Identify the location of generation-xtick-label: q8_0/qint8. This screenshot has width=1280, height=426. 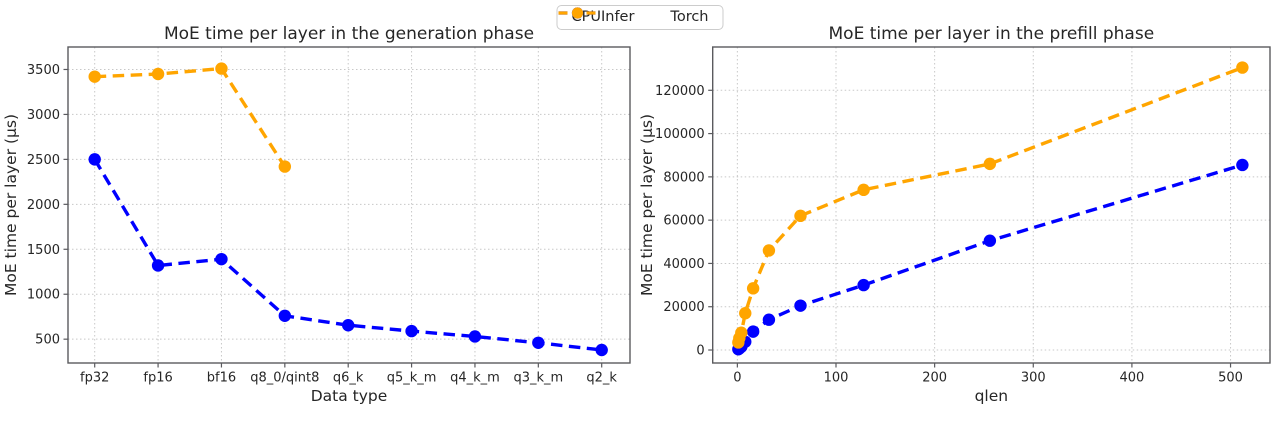
(284, 378).